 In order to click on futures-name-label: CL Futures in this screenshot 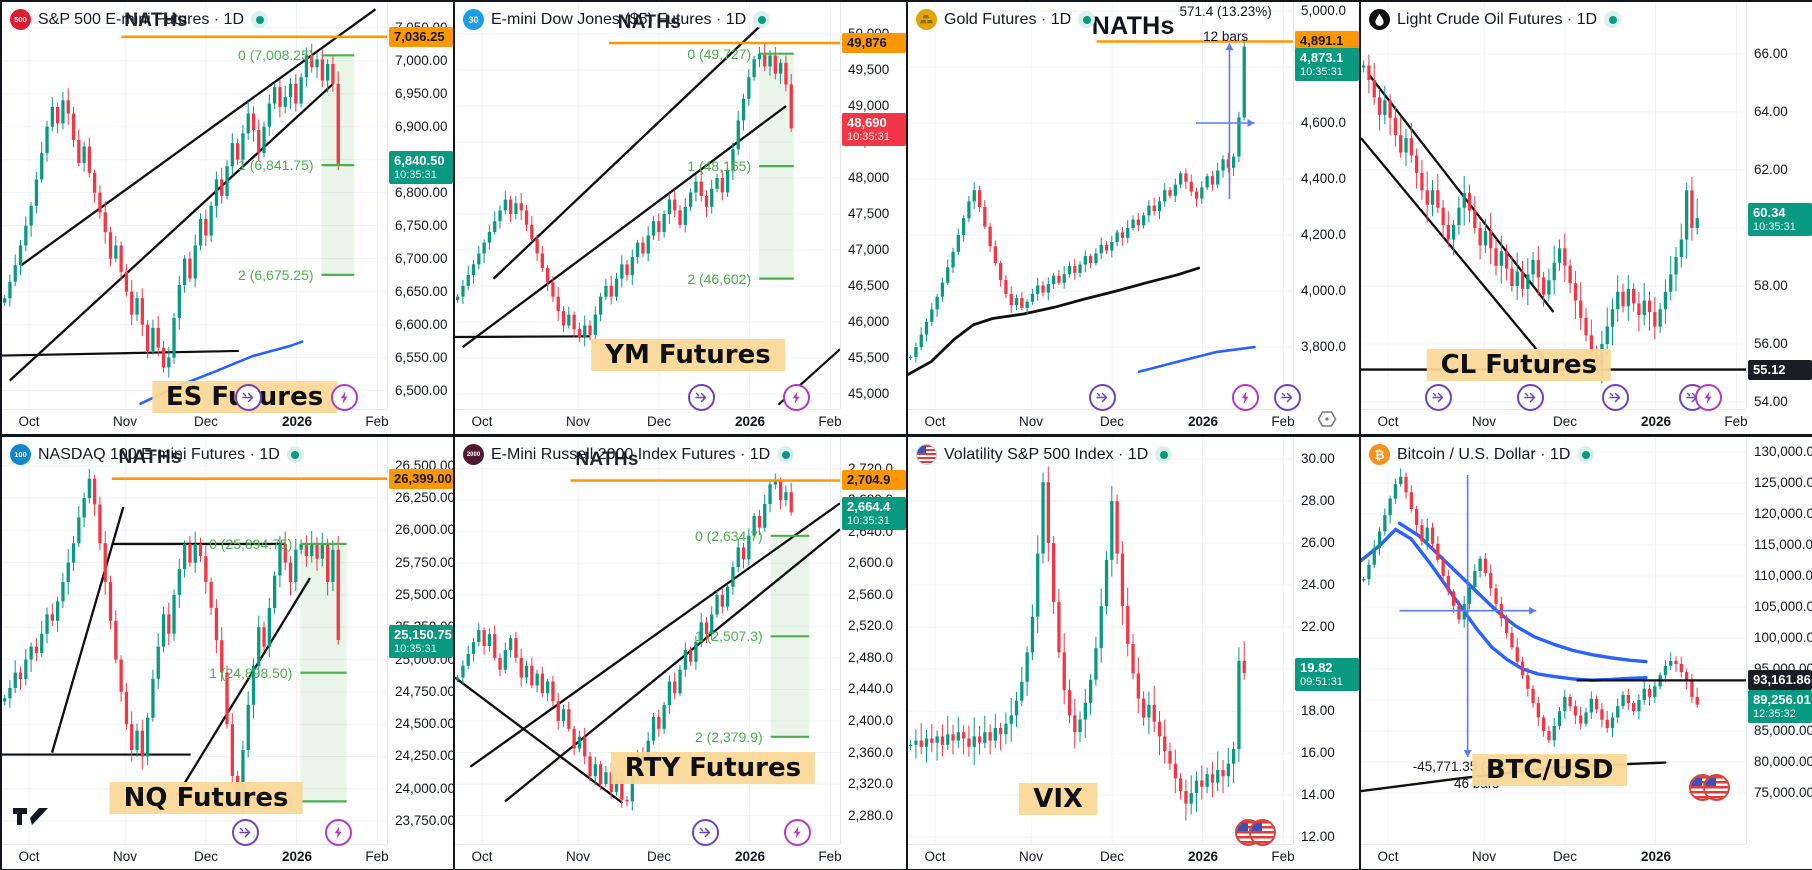, I will do `click(1519, 365)`.